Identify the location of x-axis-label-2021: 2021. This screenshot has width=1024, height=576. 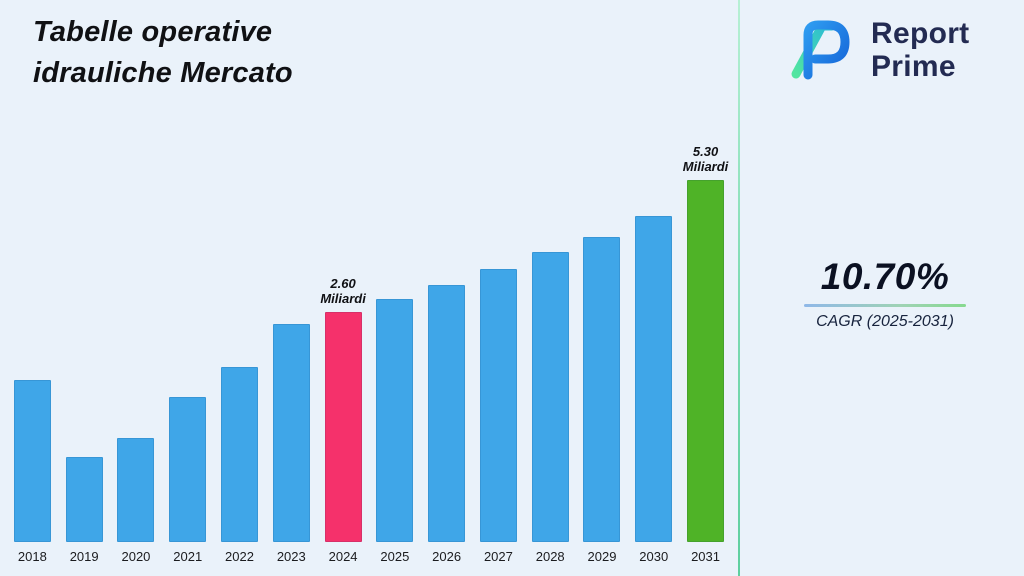
(188, 556).